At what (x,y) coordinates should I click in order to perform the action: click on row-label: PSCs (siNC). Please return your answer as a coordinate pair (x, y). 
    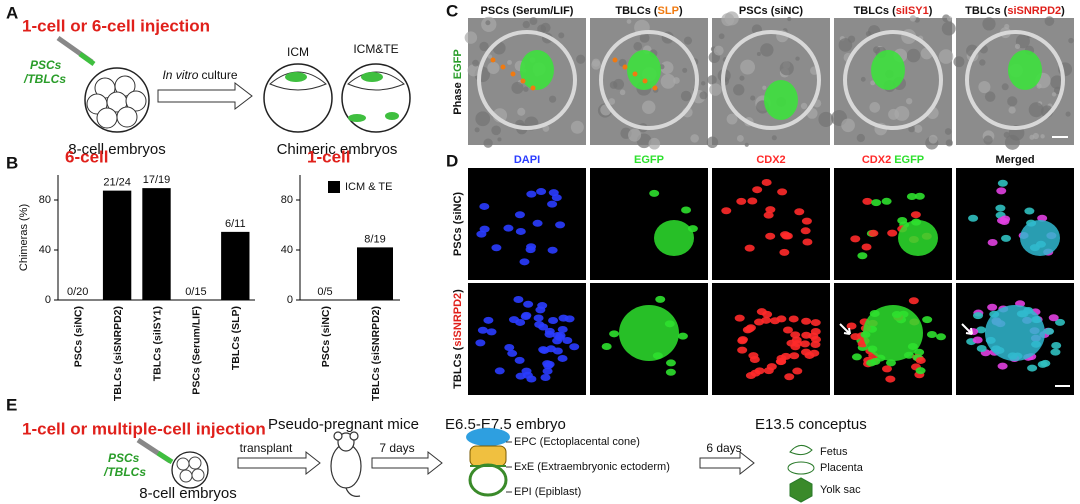
    Looking at the image, I should click on (458, 224).